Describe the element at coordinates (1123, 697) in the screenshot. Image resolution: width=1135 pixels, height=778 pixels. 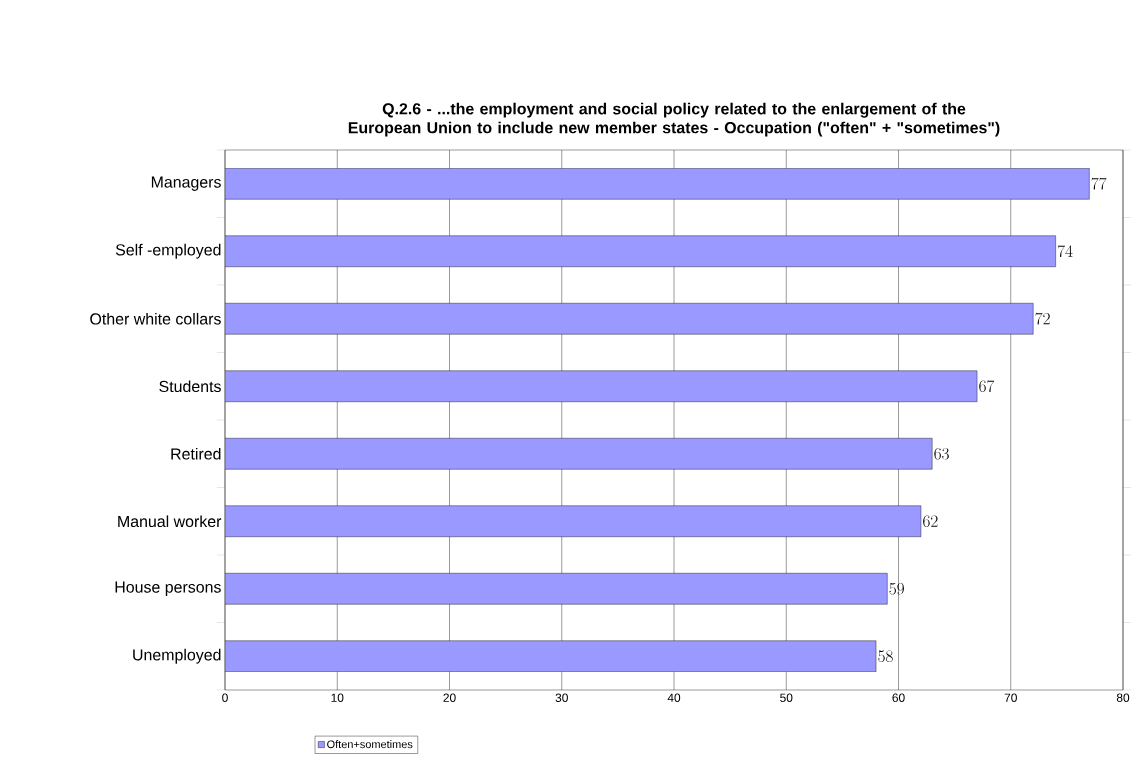
I see `x-tick-label: 80` at that location.